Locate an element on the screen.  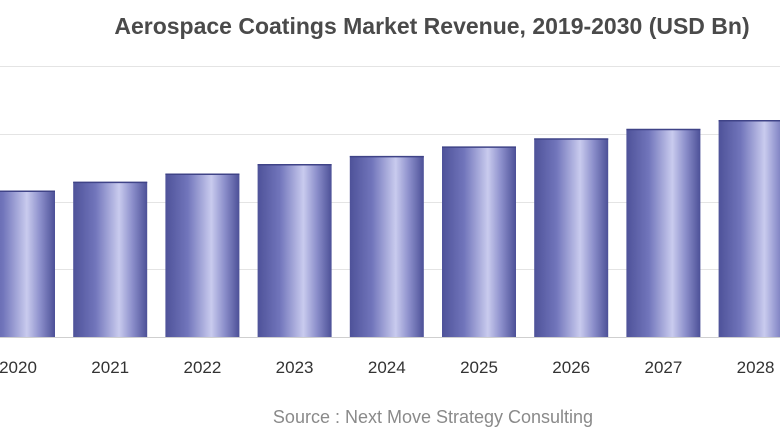
bar-2022 is located at coordinates (202, 255).